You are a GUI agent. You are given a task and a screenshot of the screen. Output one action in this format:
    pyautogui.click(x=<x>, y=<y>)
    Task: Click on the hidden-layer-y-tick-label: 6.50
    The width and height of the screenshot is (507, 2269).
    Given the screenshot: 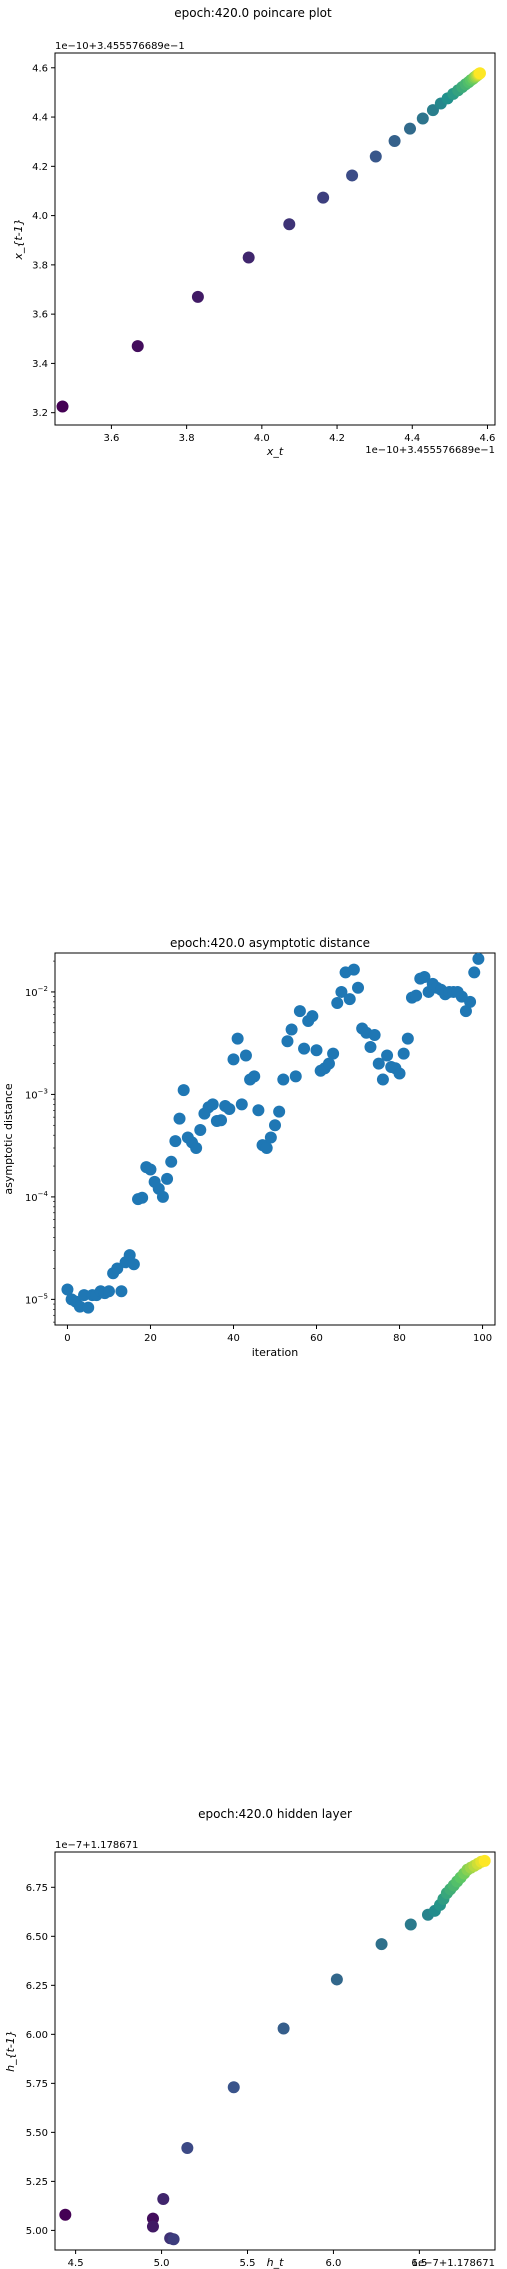 What is the action you would take?
    pyautogui.click(x=37, y=1937)
    